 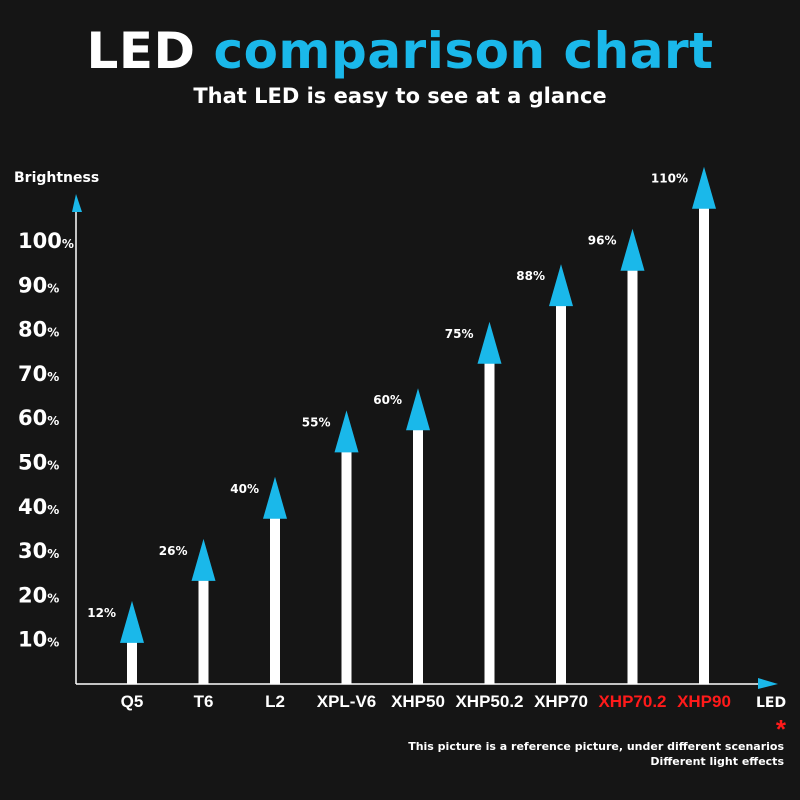 What do you see at coordinates (141, 51) in the screenshot?
I see `title-led: LED` at bounding box center [141, 51].